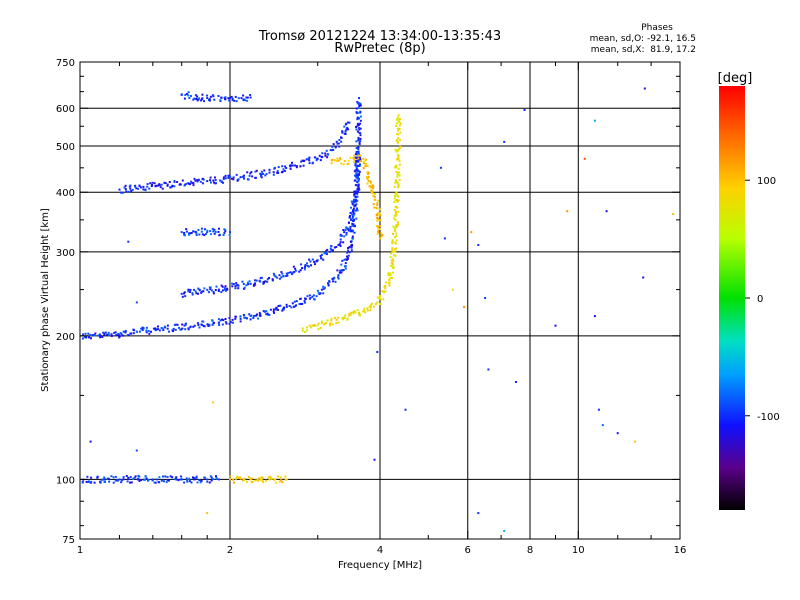  I want to click on y-tick-label: 750, so click(65, 63).